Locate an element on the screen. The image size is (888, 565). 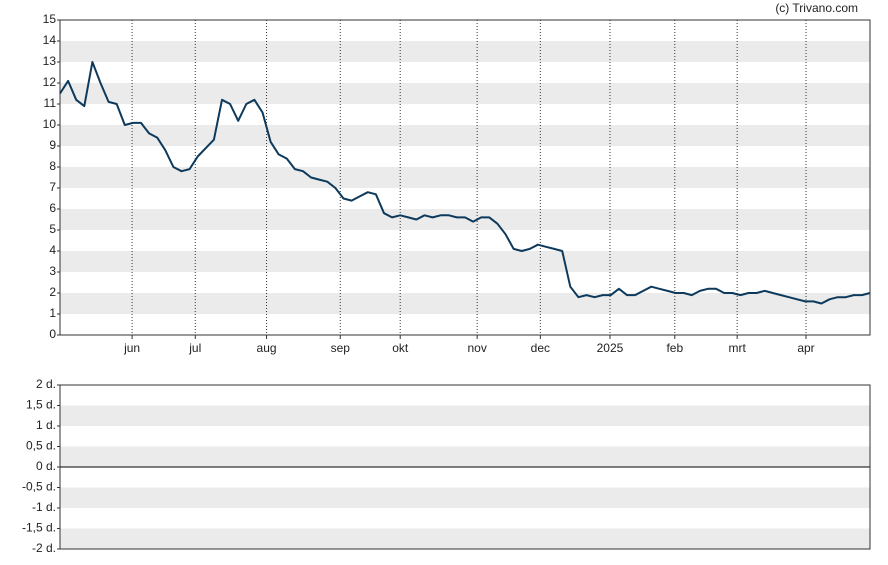
y-tick-label: 3 is located at coordinates (52, 271).